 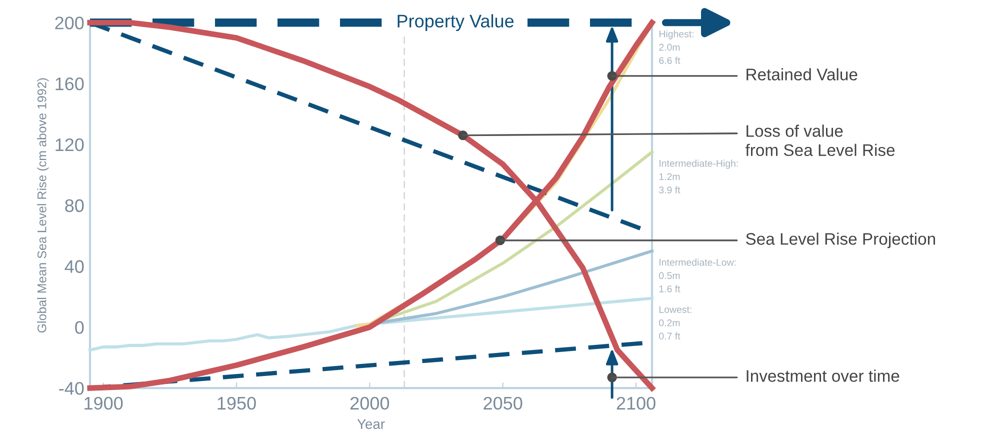 What do you see at coordinates (676, 47) in the screenshot?
I see `series-label: Highest: 2.0m 6.6 ft` at bounding box center [676, 47].